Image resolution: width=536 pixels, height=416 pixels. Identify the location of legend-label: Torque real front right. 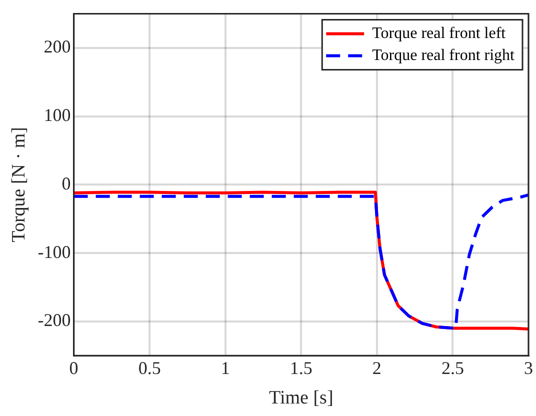
(444, 55).